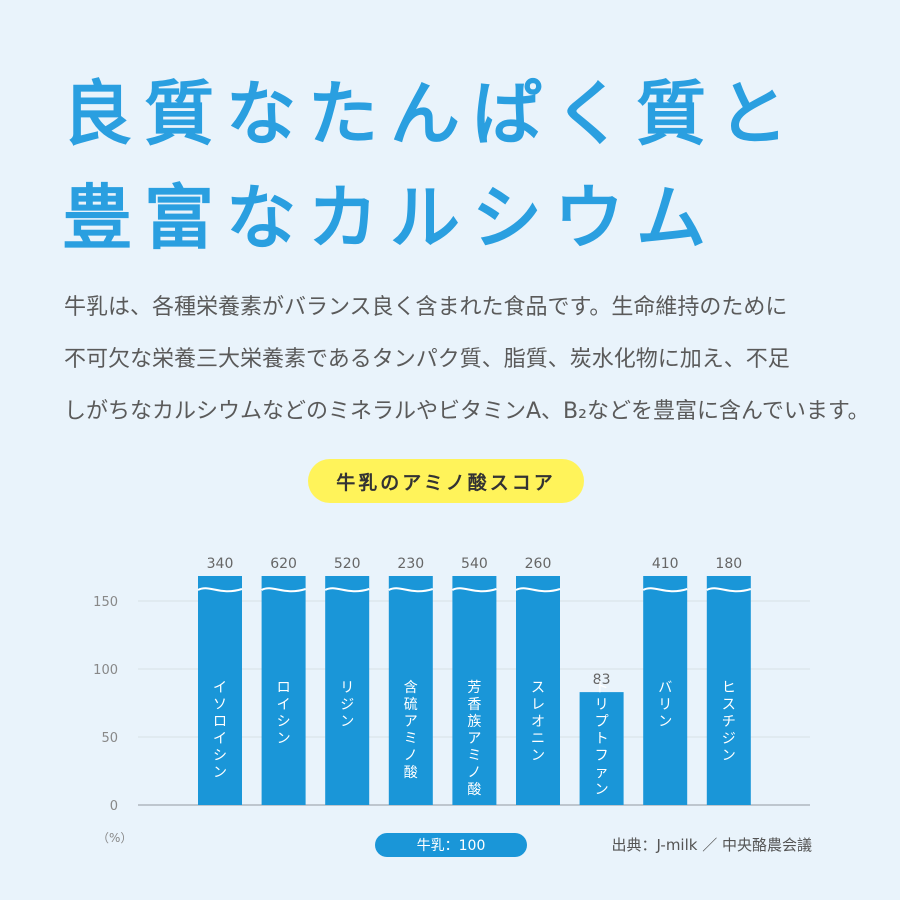 This screenshot has width=900, height=900. I want to click on y-tick-label: 150, so click(105, 602).